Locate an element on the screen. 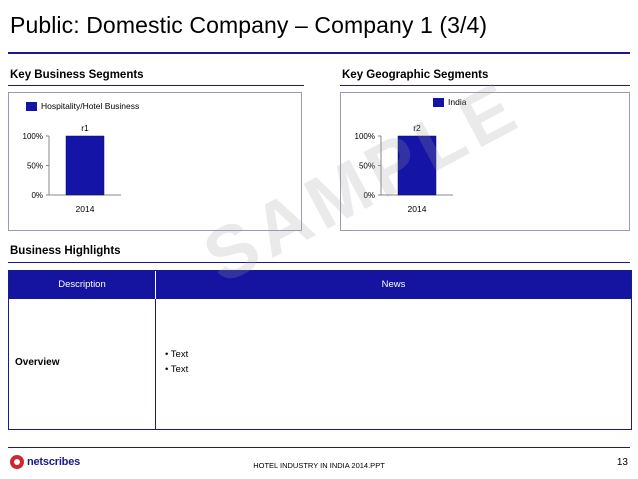 The height and width of the screenshot is (479, 638). logo-text: netscribes is located at coordinates (54, 462).